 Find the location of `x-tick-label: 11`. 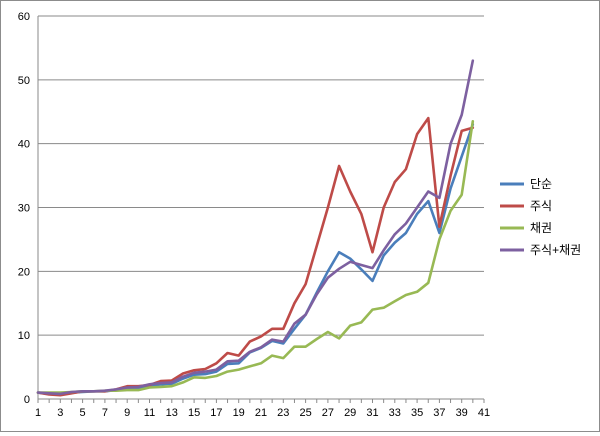

x-tick-label: 11 is located at coordinates (149, 413).